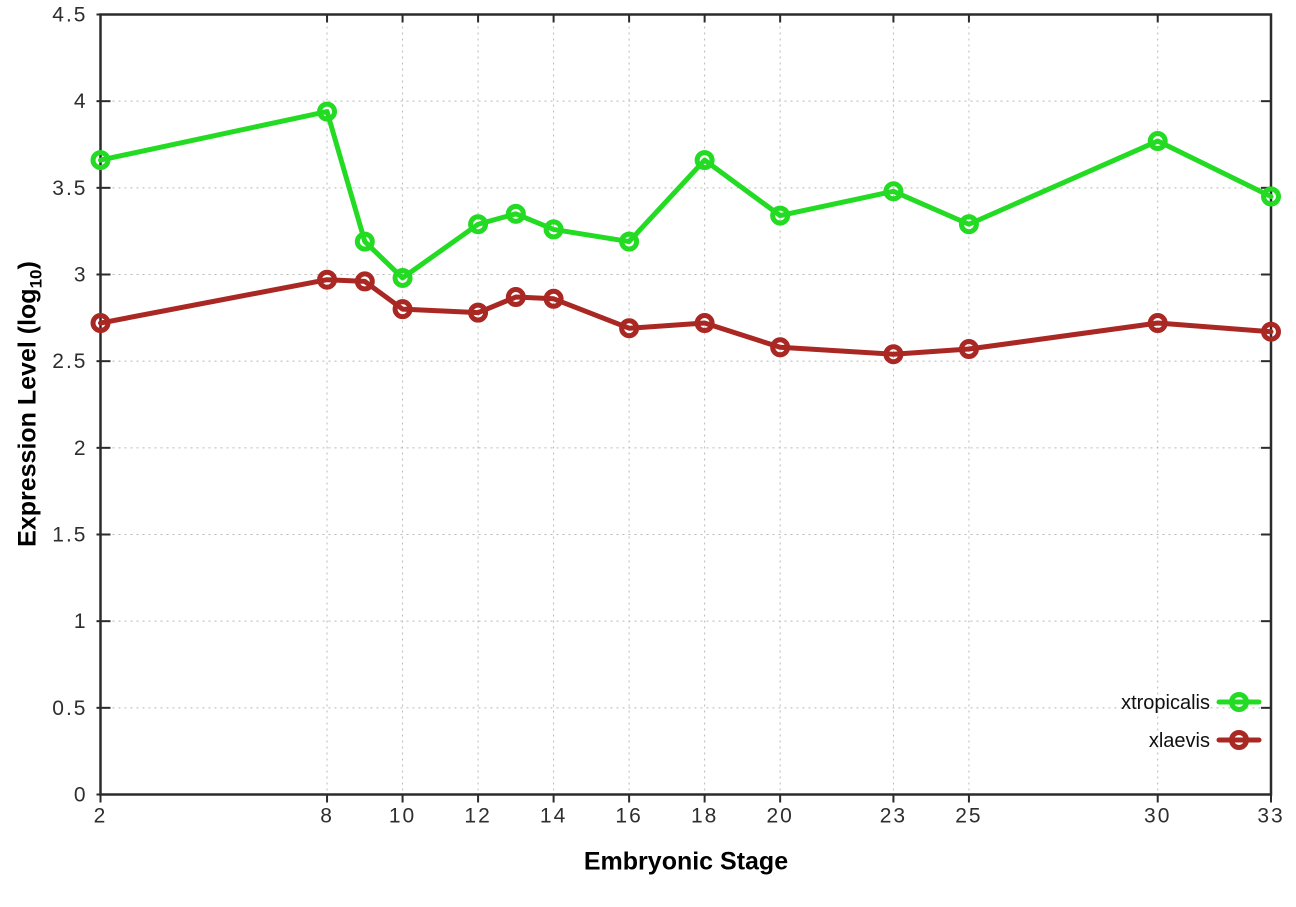  What do you see at coordinates (69, 361) in the screenshot?
I see `y-tick-label: 2.5` at bounding box center [69, 361].